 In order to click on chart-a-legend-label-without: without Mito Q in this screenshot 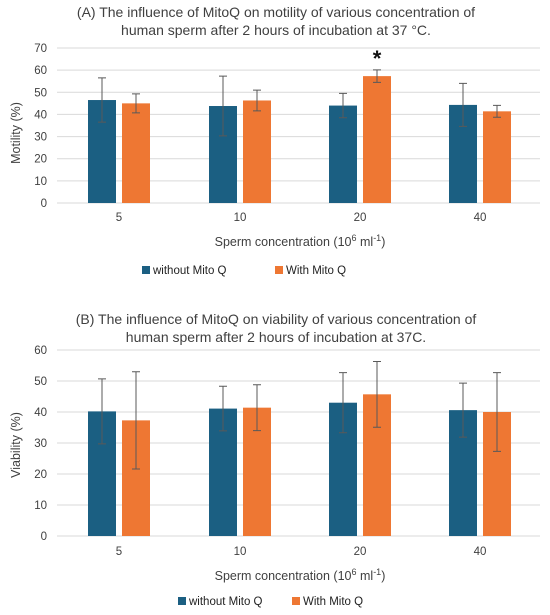, I will do `click(189, 271)`.